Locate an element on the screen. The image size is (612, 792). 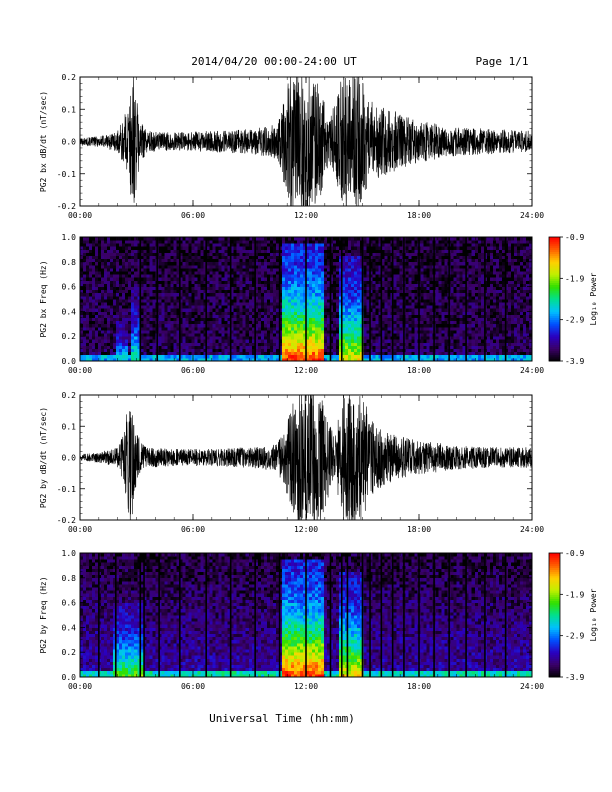
spectrogram-cells is located at coordinates (306, 615).